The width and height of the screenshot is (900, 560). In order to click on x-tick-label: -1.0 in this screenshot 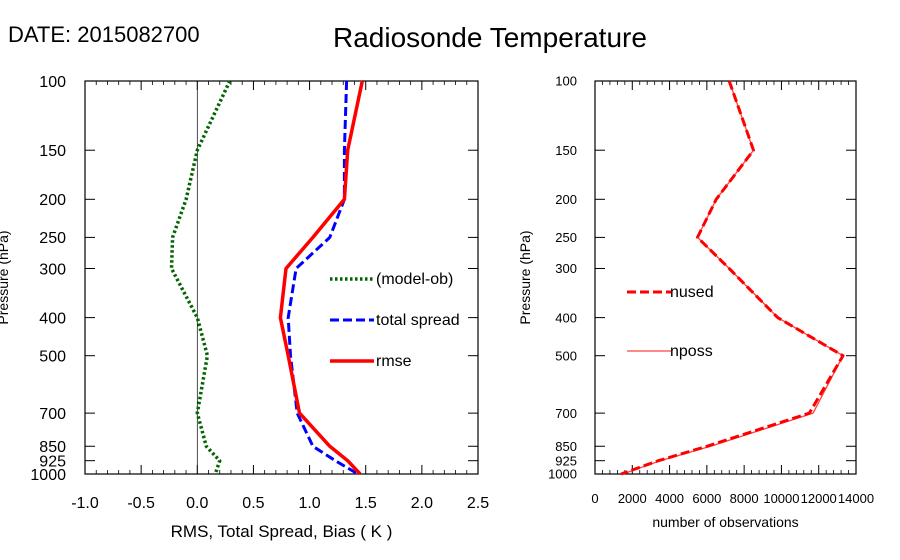, I will do `click(85, 503)`.